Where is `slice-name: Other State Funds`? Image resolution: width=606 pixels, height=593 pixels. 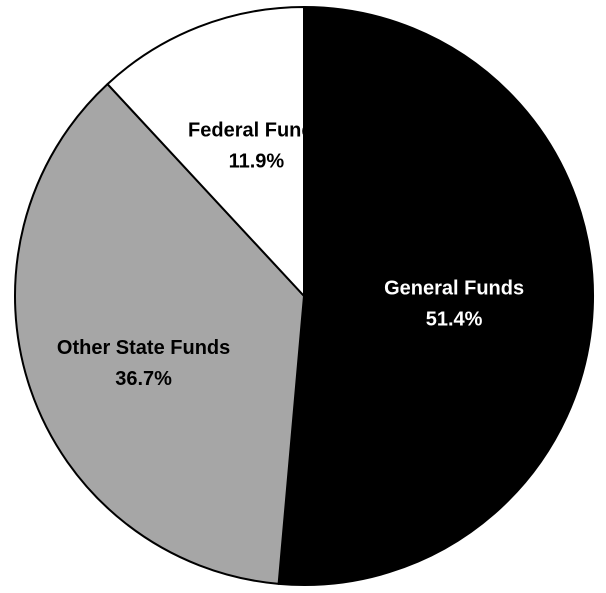
slice-name: Other State Funds is located at coordinates (143, 348).